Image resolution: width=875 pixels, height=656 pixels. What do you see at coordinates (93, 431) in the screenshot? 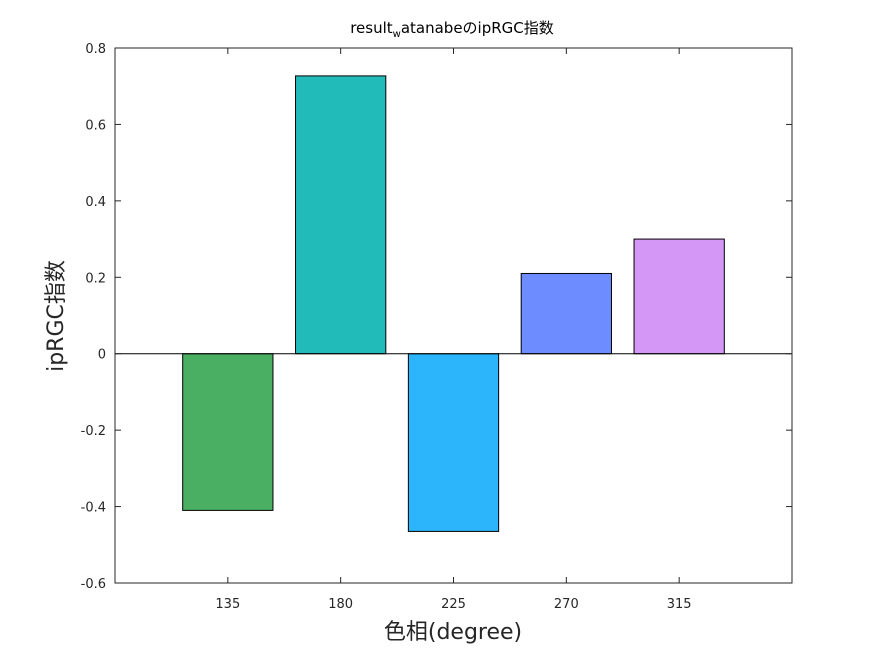
I see `y-tick-label: -0.2` at bounding box center [93, 431].